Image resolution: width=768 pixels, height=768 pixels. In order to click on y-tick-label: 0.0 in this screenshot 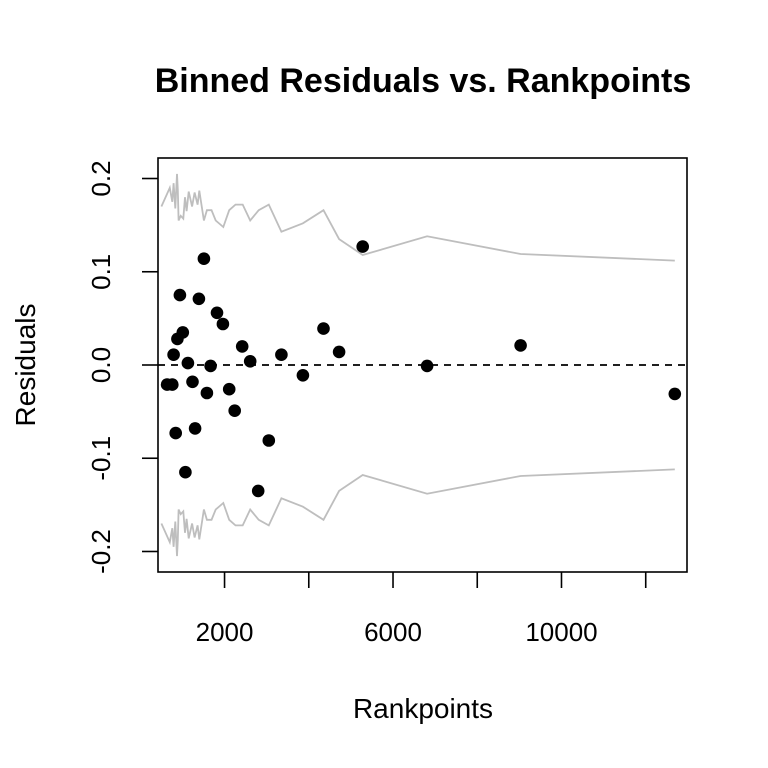, I will do `click(101, 365)`.